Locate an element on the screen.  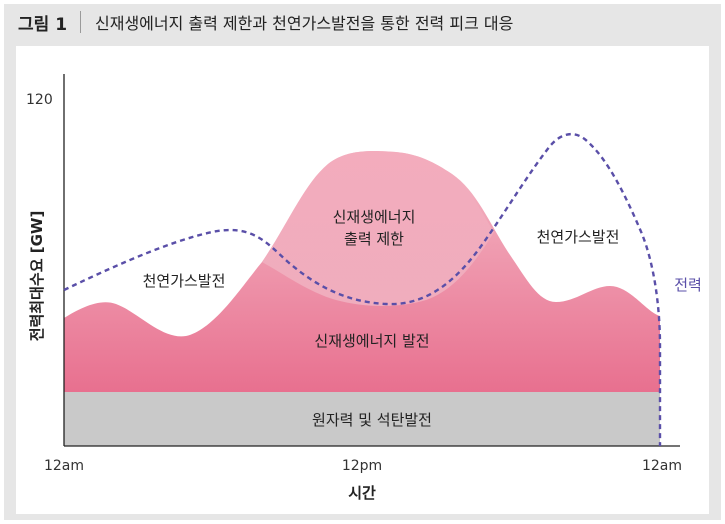
base-load-area is located at coordinates (362, 419).